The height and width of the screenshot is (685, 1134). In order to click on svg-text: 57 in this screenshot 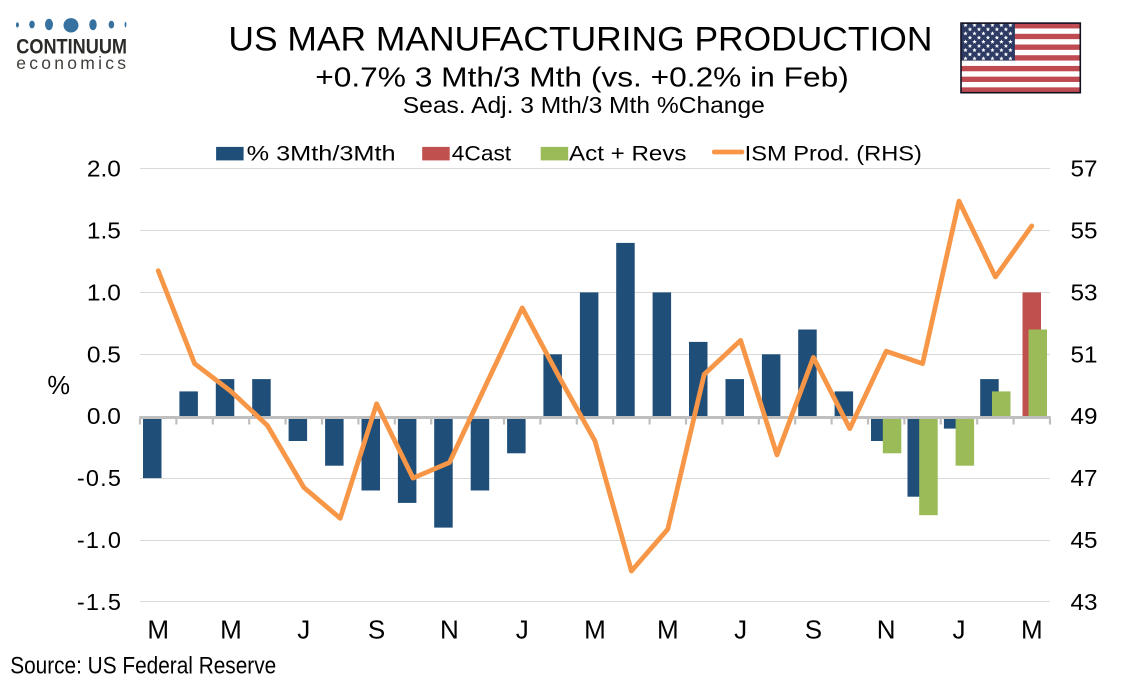, I will do `click(1084, 169)`.